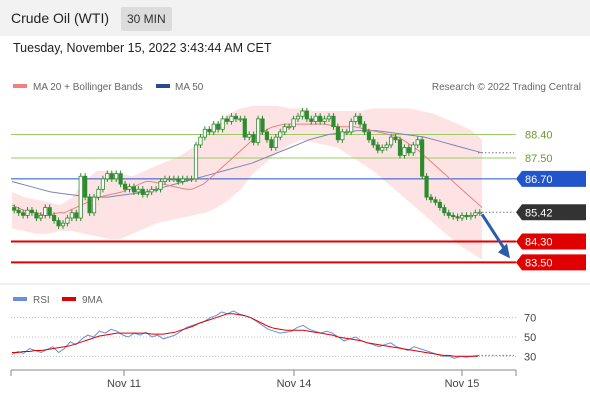 The height and width of the screenshot is (400, 590). I want to click on ma50-legend-label: MA 50, so click(189, 87).